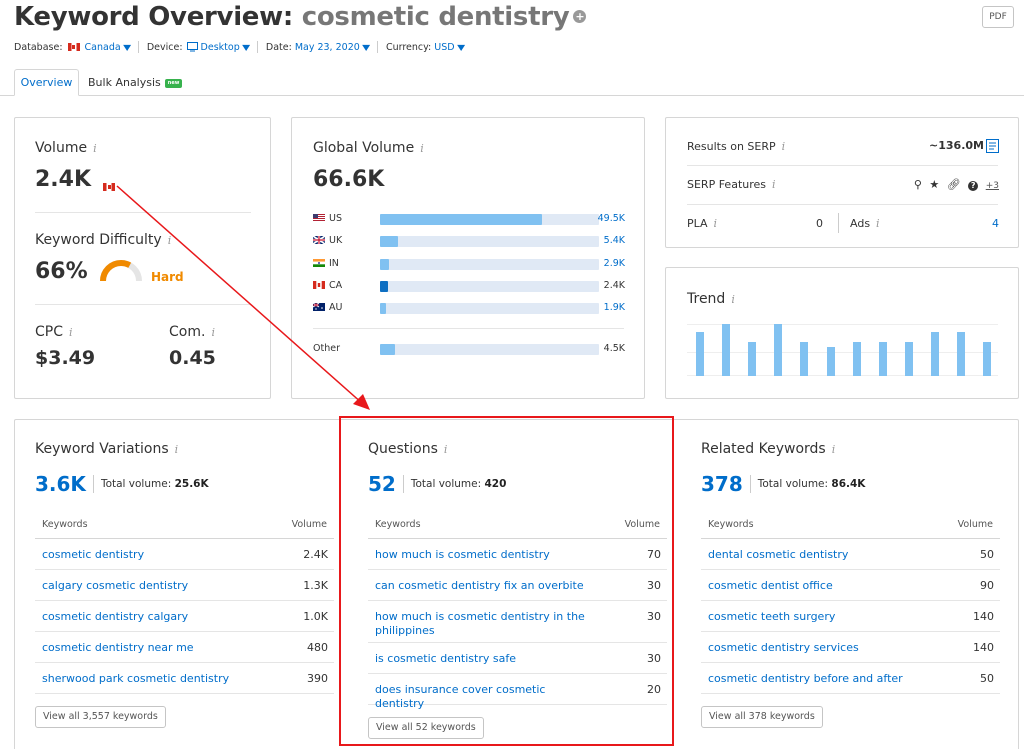 The height and width of the screenshot is (749, 1024). What do you see at coordinates (107, 449) in the screenshot?
I see `keyword-variations-label: Keyword Variations i` at bounding box center [107, 449].